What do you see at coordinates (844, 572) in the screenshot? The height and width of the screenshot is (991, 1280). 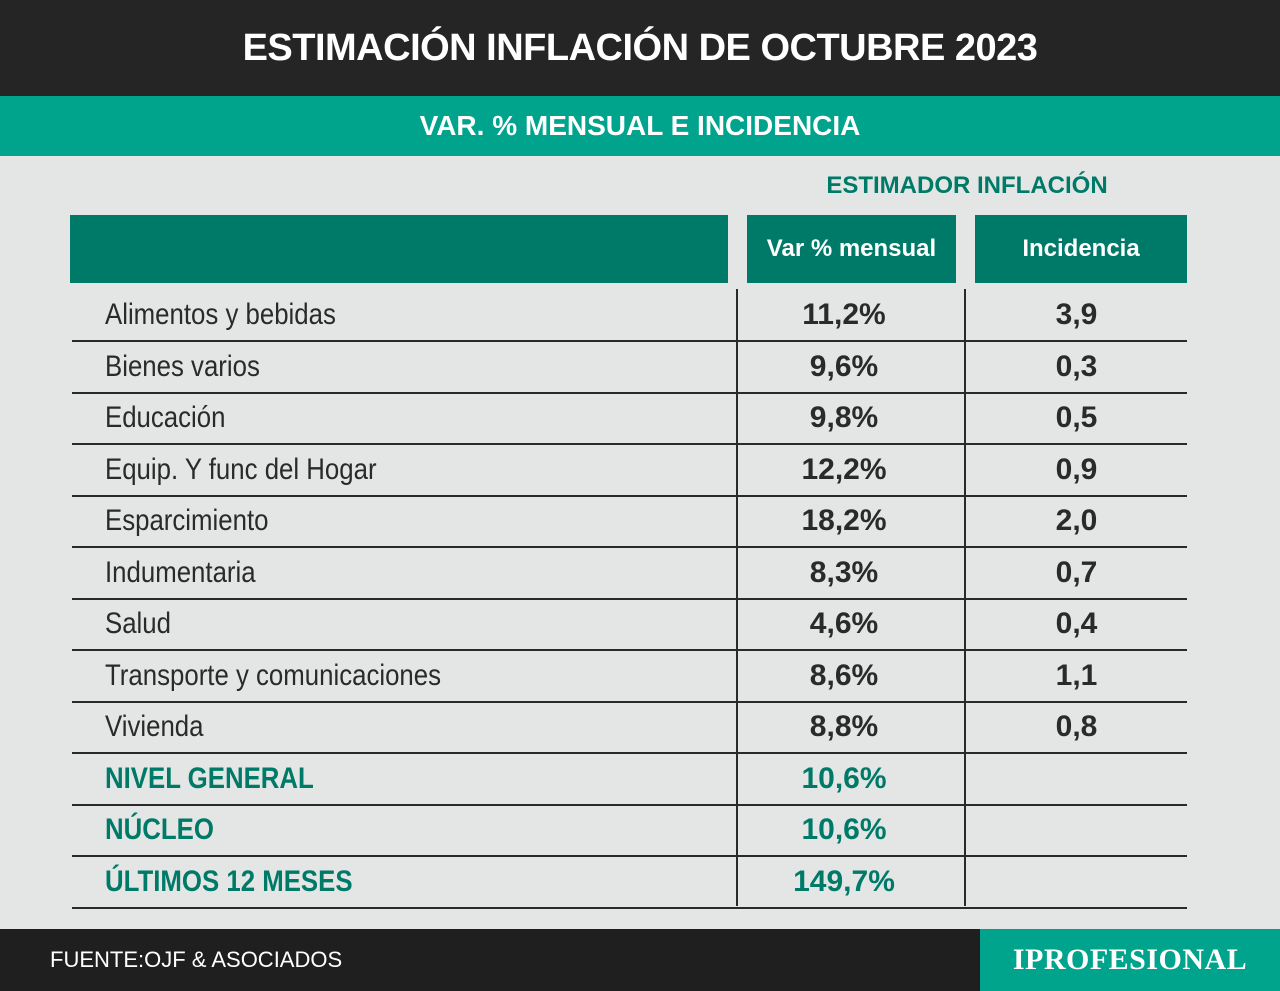 I see `row-var-mensual-value: 8,3%` at bounding box center [844, 572].